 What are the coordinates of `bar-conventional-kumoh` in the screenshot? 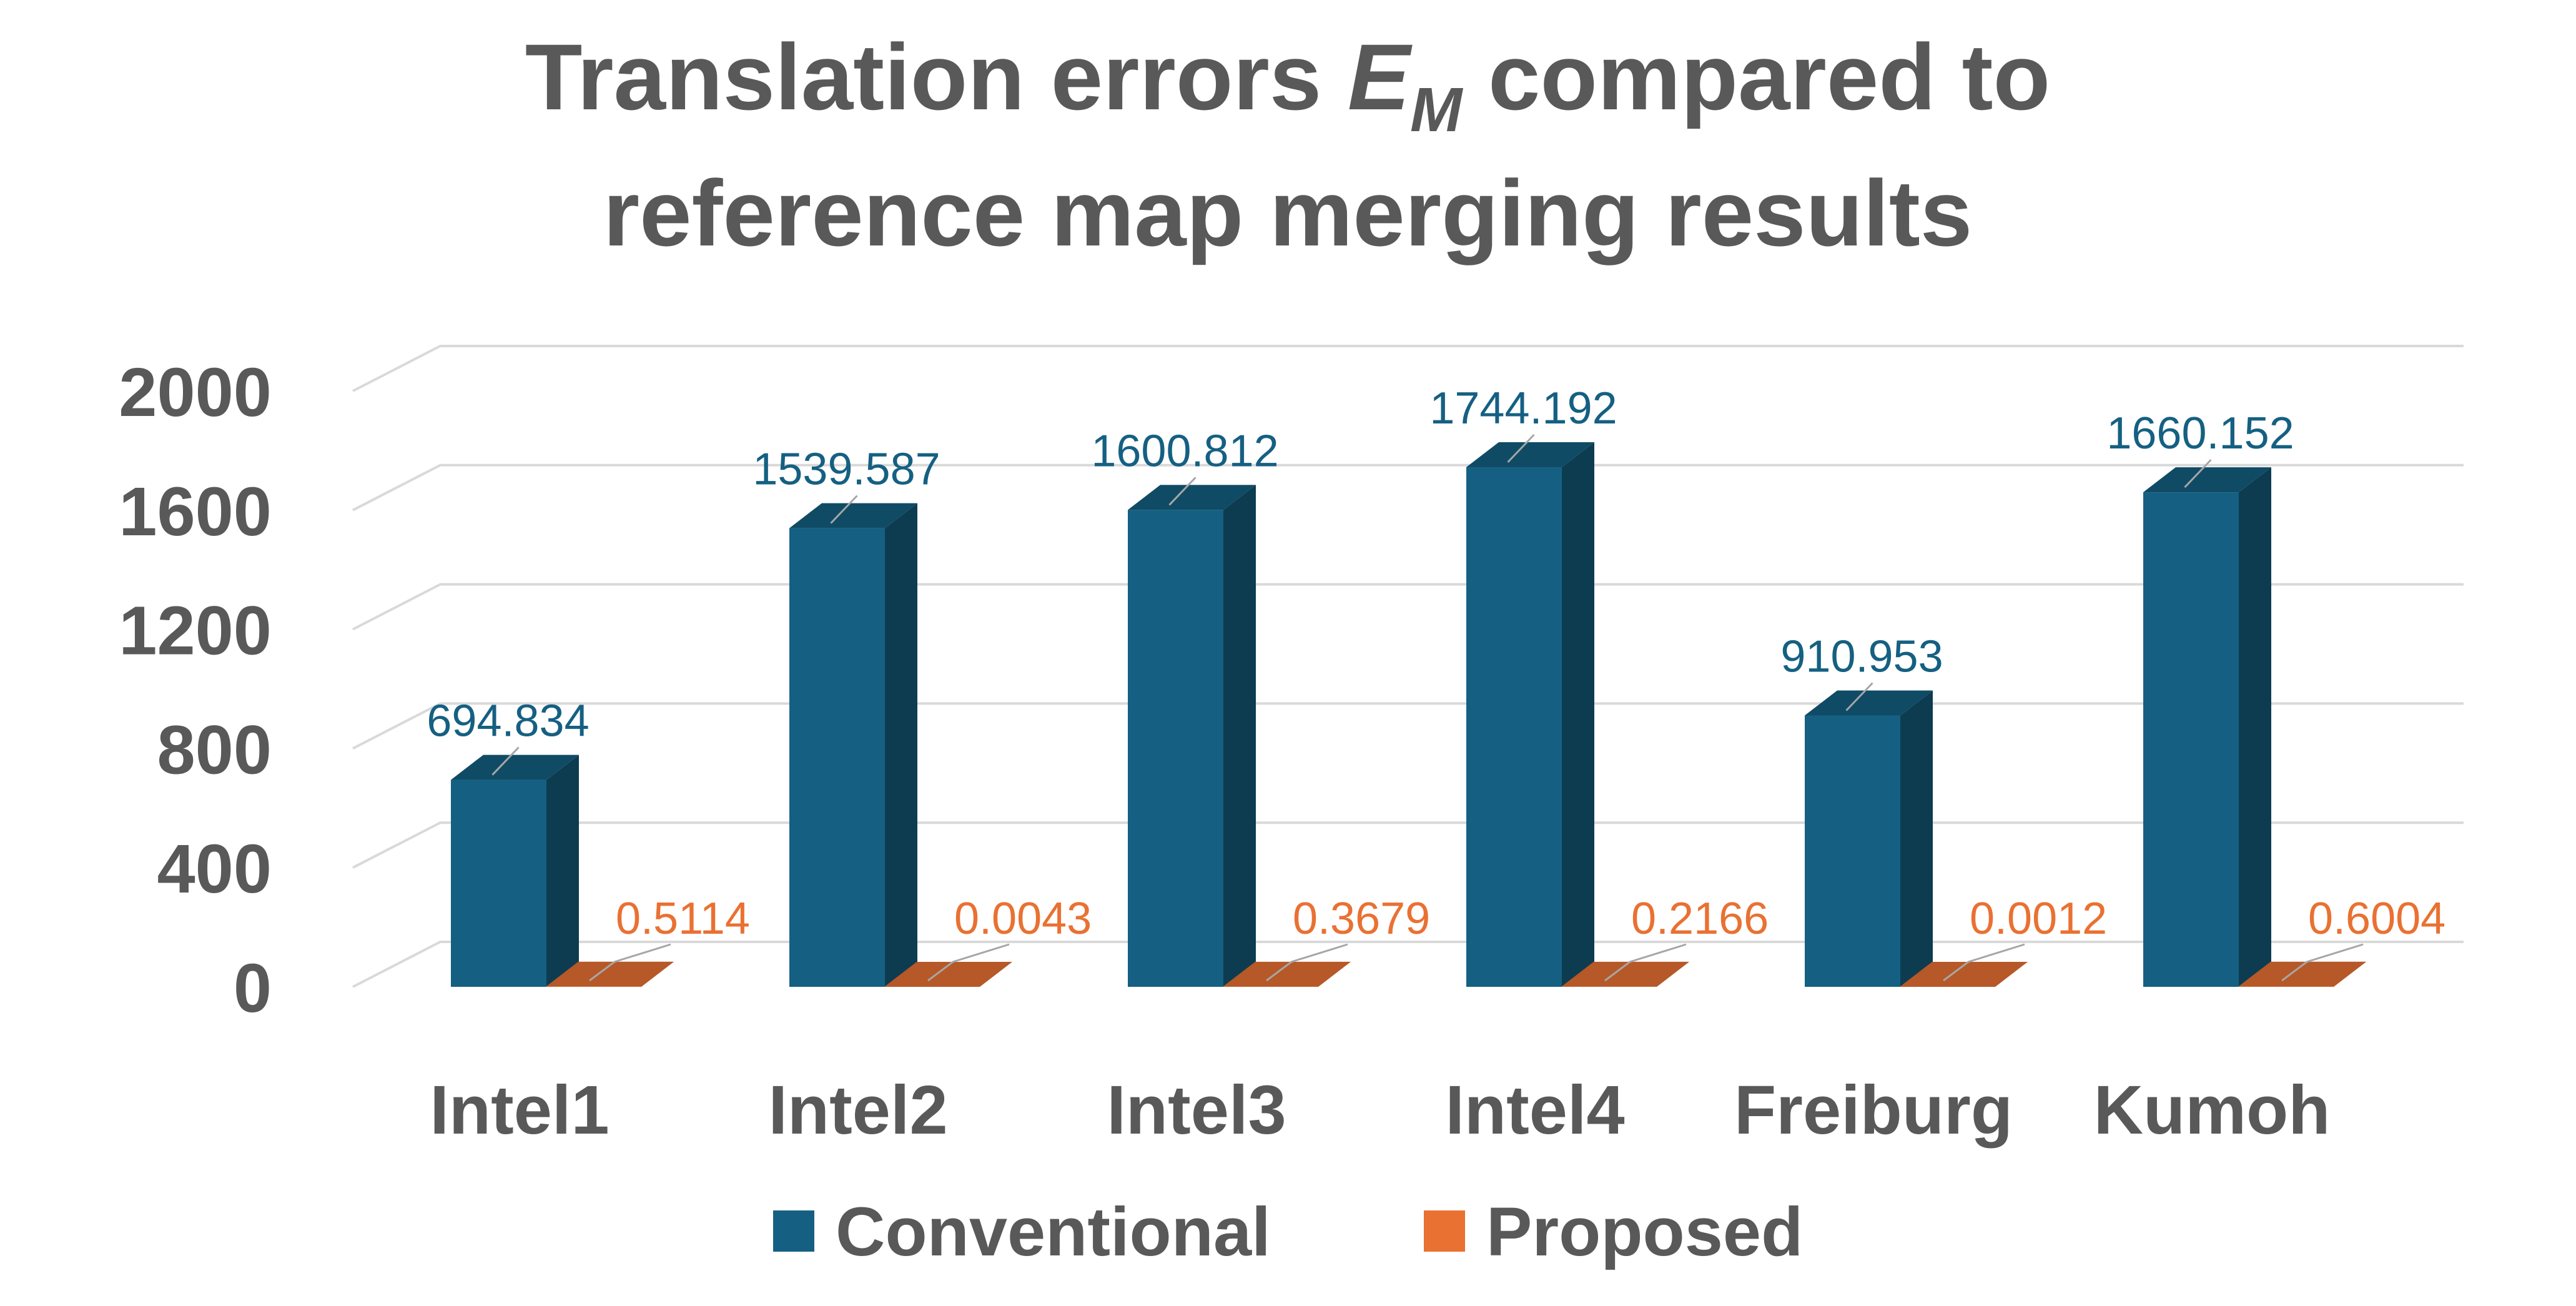 It's located at (2207, 727).